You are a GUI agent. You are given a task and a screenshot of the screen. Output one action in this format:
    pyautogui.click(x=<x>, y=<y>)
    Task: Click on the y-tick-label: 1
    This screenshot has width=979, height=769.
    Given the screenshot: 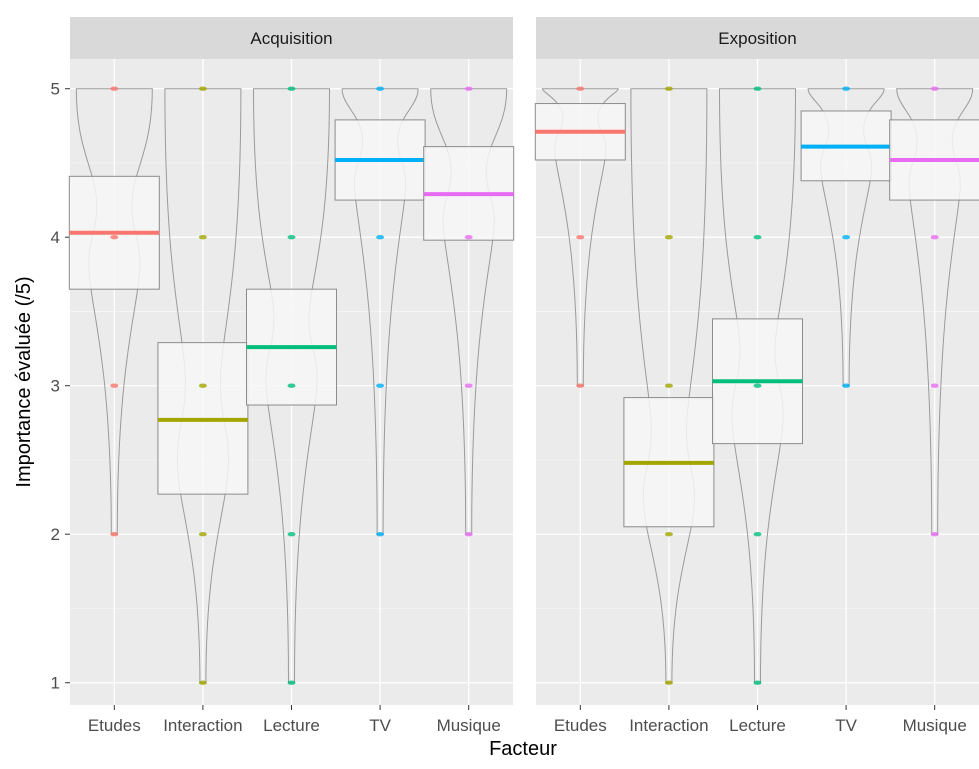 What is the action you would take?
    pyautogui.click(x=55, y=683)
    